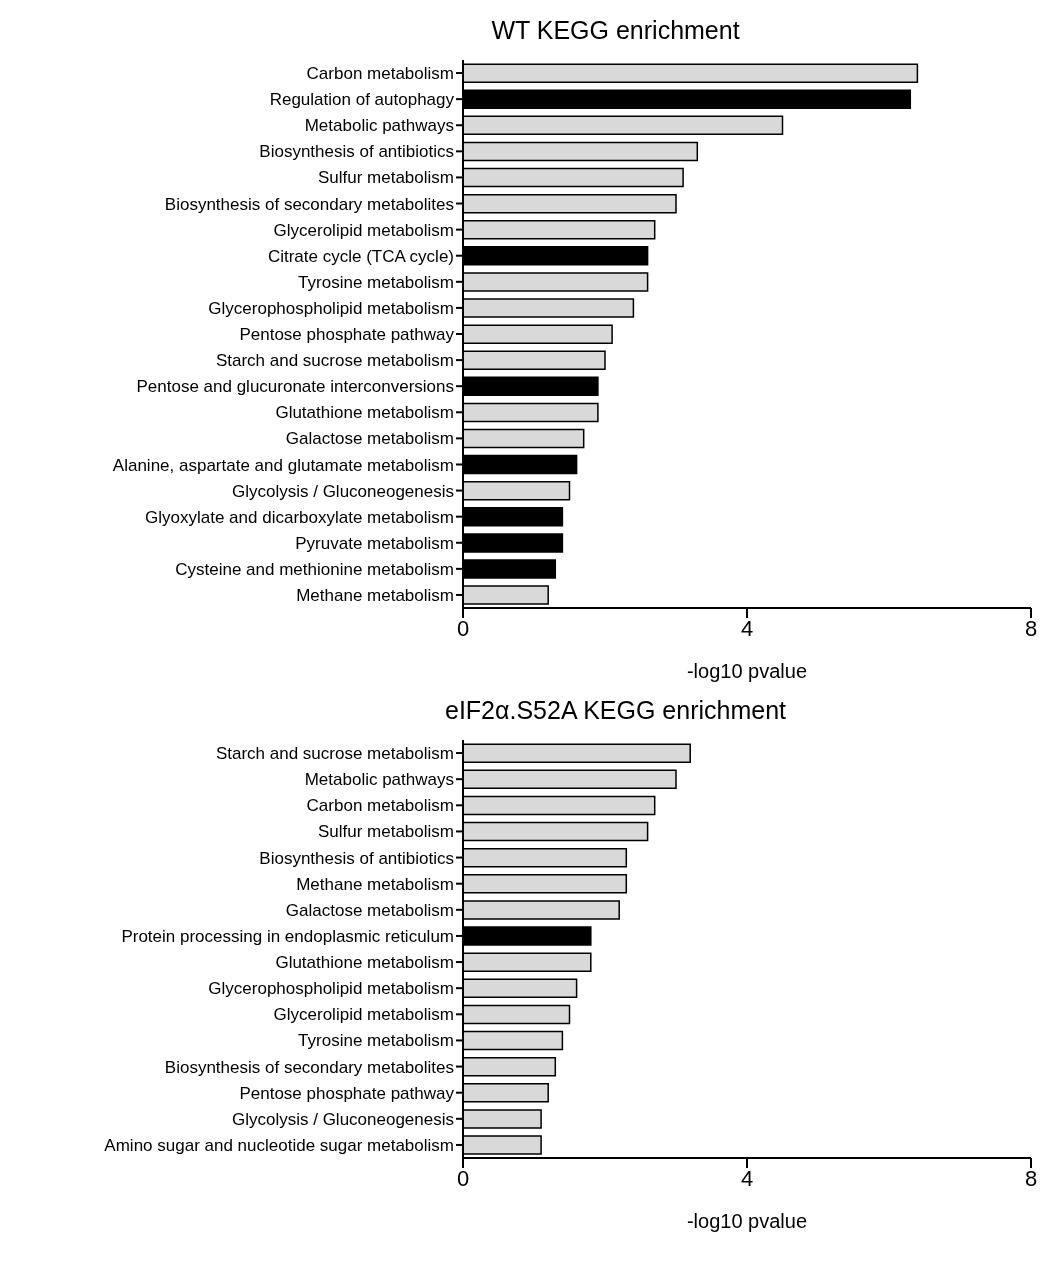 The image size is (1057, 1269). What do you see at coordinates (299, 517) in the screenshot?
I see `y-tick-label: Glyoxylate and dicarboxylate metabolism` at bounding box center [299, 517].